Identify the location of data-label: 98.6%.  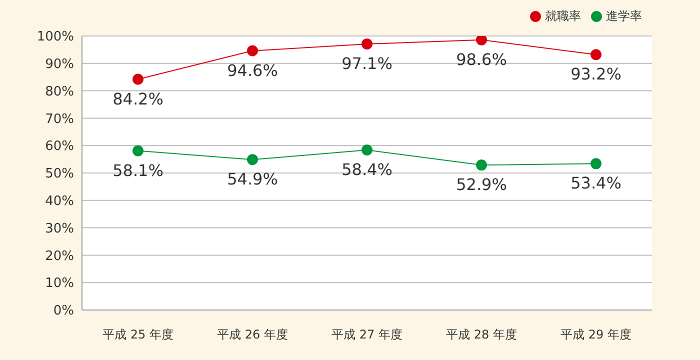
(481, 59).